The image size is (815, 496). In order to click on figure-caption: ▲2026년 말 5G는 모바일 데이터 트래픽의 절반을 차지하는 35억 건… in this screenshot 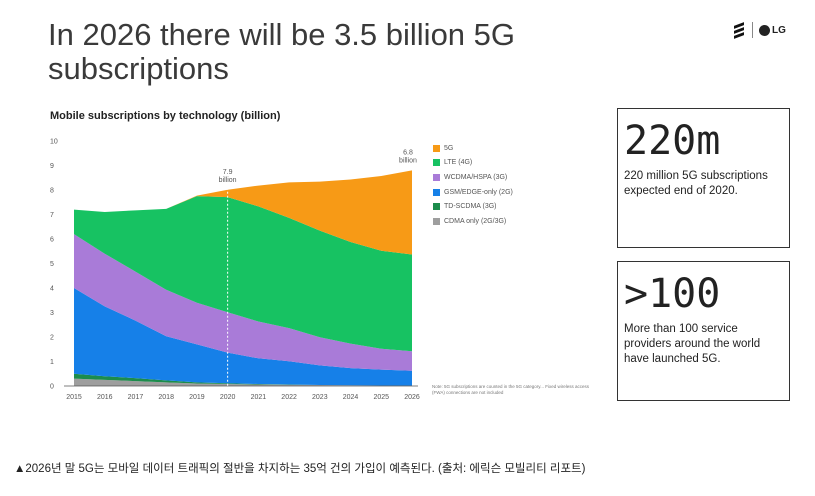, I will do `click(300, 469)`.